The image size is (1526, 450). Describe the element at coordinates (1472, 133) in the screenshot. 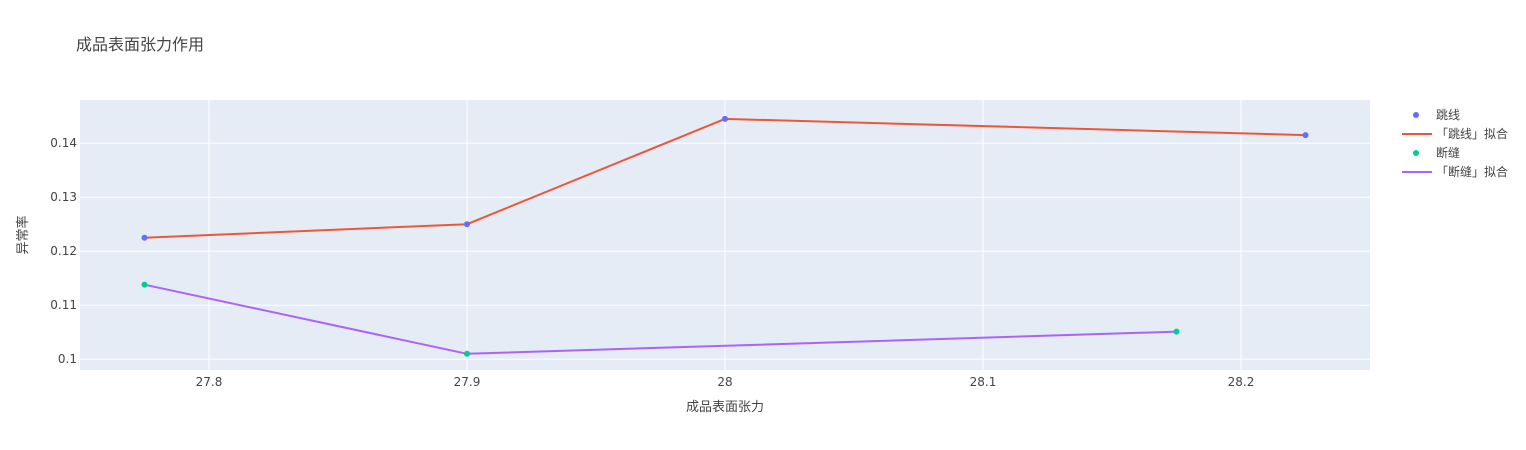

I see `legend-label: 「跳线」拟合` at that location.